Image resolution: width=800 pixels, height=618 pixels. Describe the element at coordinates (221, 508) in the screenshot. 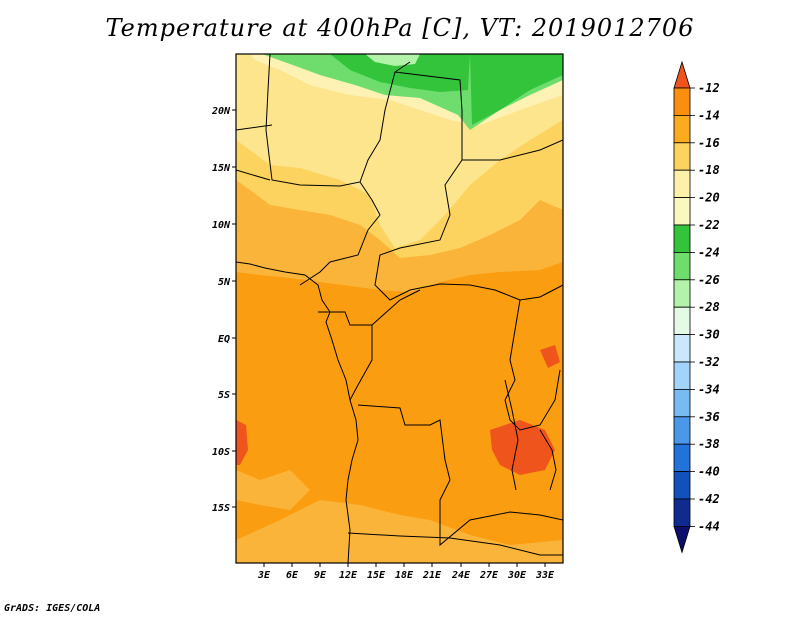

I see `lat-label: 15S` at that location.